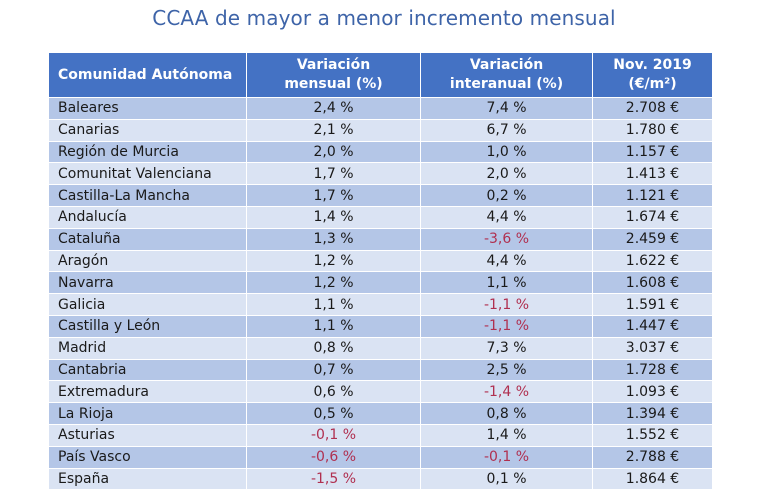 This screenshot has width=768, height=500. I want to click on cell-variacion-interanual: 0,8 %, so click(506, 413).